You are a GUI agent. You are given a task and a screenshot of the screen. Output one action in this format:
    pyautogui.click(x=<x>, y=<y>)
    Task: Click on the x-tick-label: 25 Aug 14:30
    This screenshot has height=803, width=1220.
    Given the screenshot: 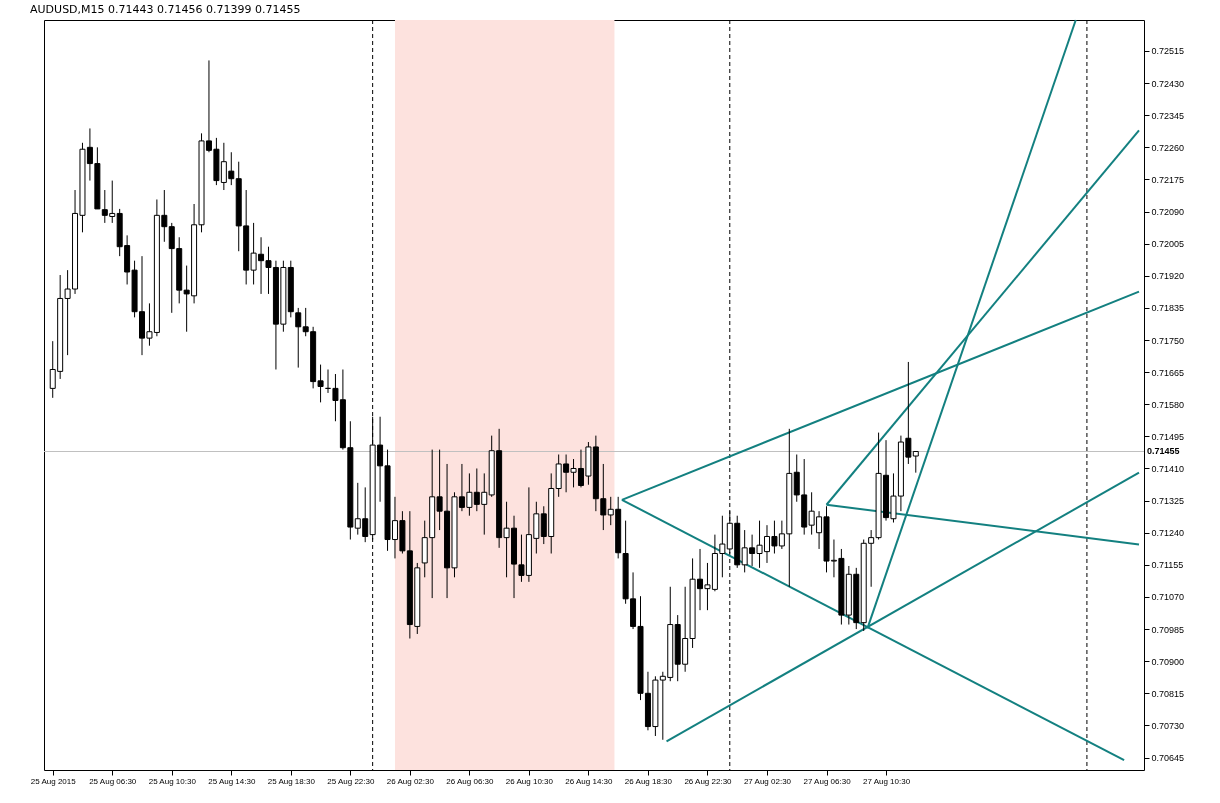 What is the action you would take?
    pyautogui.click(x=232, y=781)
    